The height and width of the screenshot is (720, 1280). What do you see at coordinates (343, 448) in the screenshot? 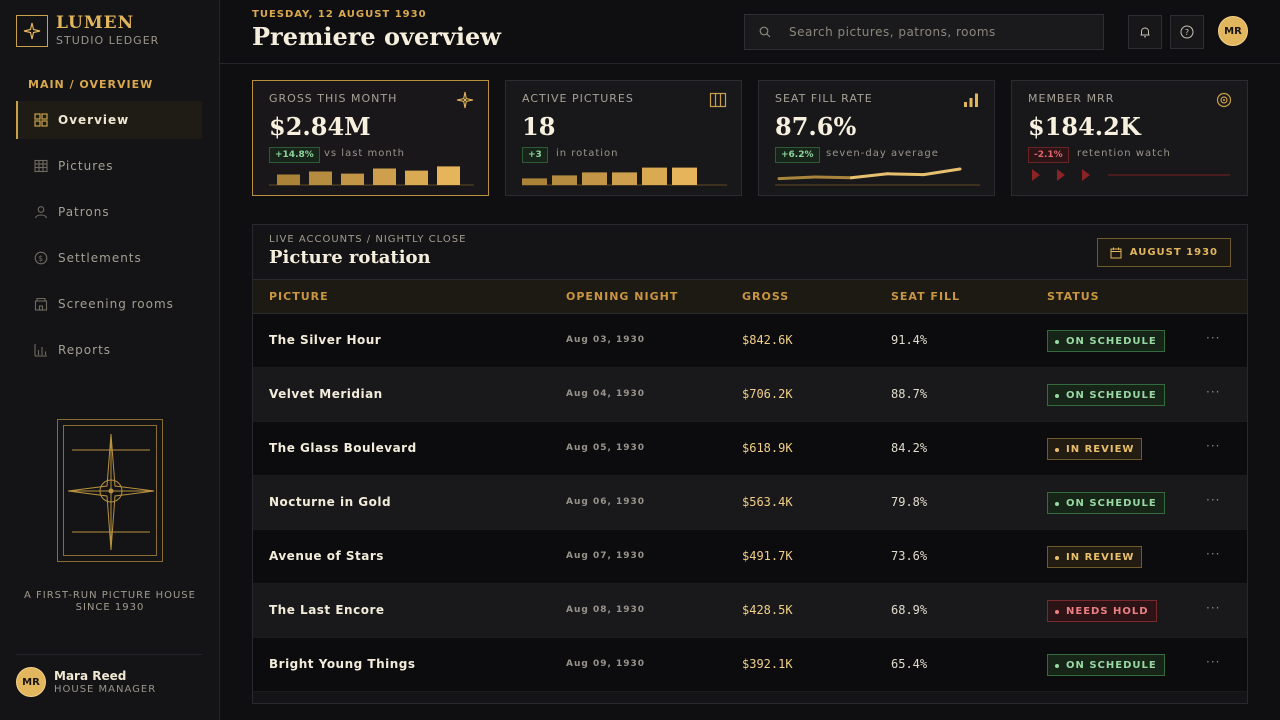
I see `picture-name: The Glass Boulevard` at bounding box center [343, 448].